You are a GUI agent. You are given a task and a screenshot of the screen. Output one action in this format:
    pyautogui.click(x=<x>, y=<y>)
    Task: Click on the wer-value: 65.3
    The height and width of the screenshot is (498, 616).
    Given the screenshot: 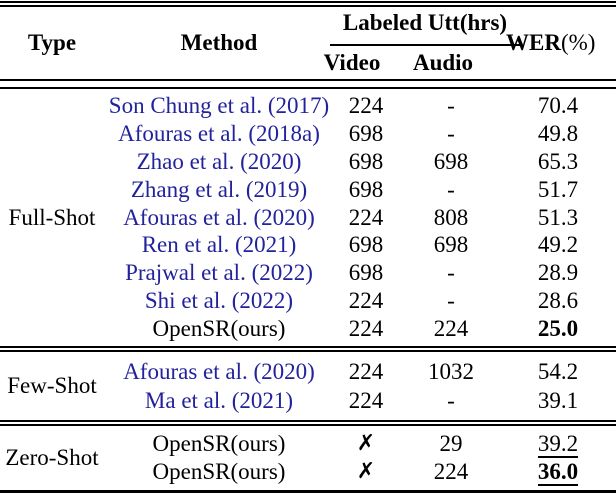 What is the action you would take?
    pyautogui.click(x=558, y=161)
    